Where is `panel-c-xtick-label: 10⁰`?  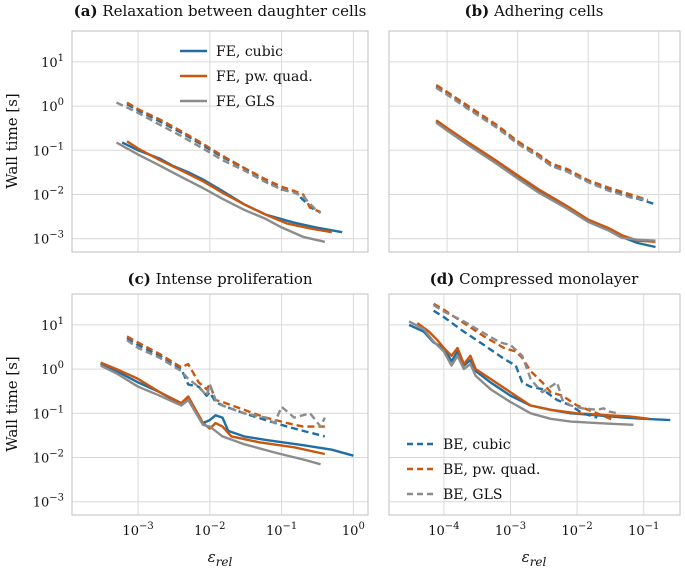
panel-c-xtick-label: 10⁰ is located at coordinates (353, 530).